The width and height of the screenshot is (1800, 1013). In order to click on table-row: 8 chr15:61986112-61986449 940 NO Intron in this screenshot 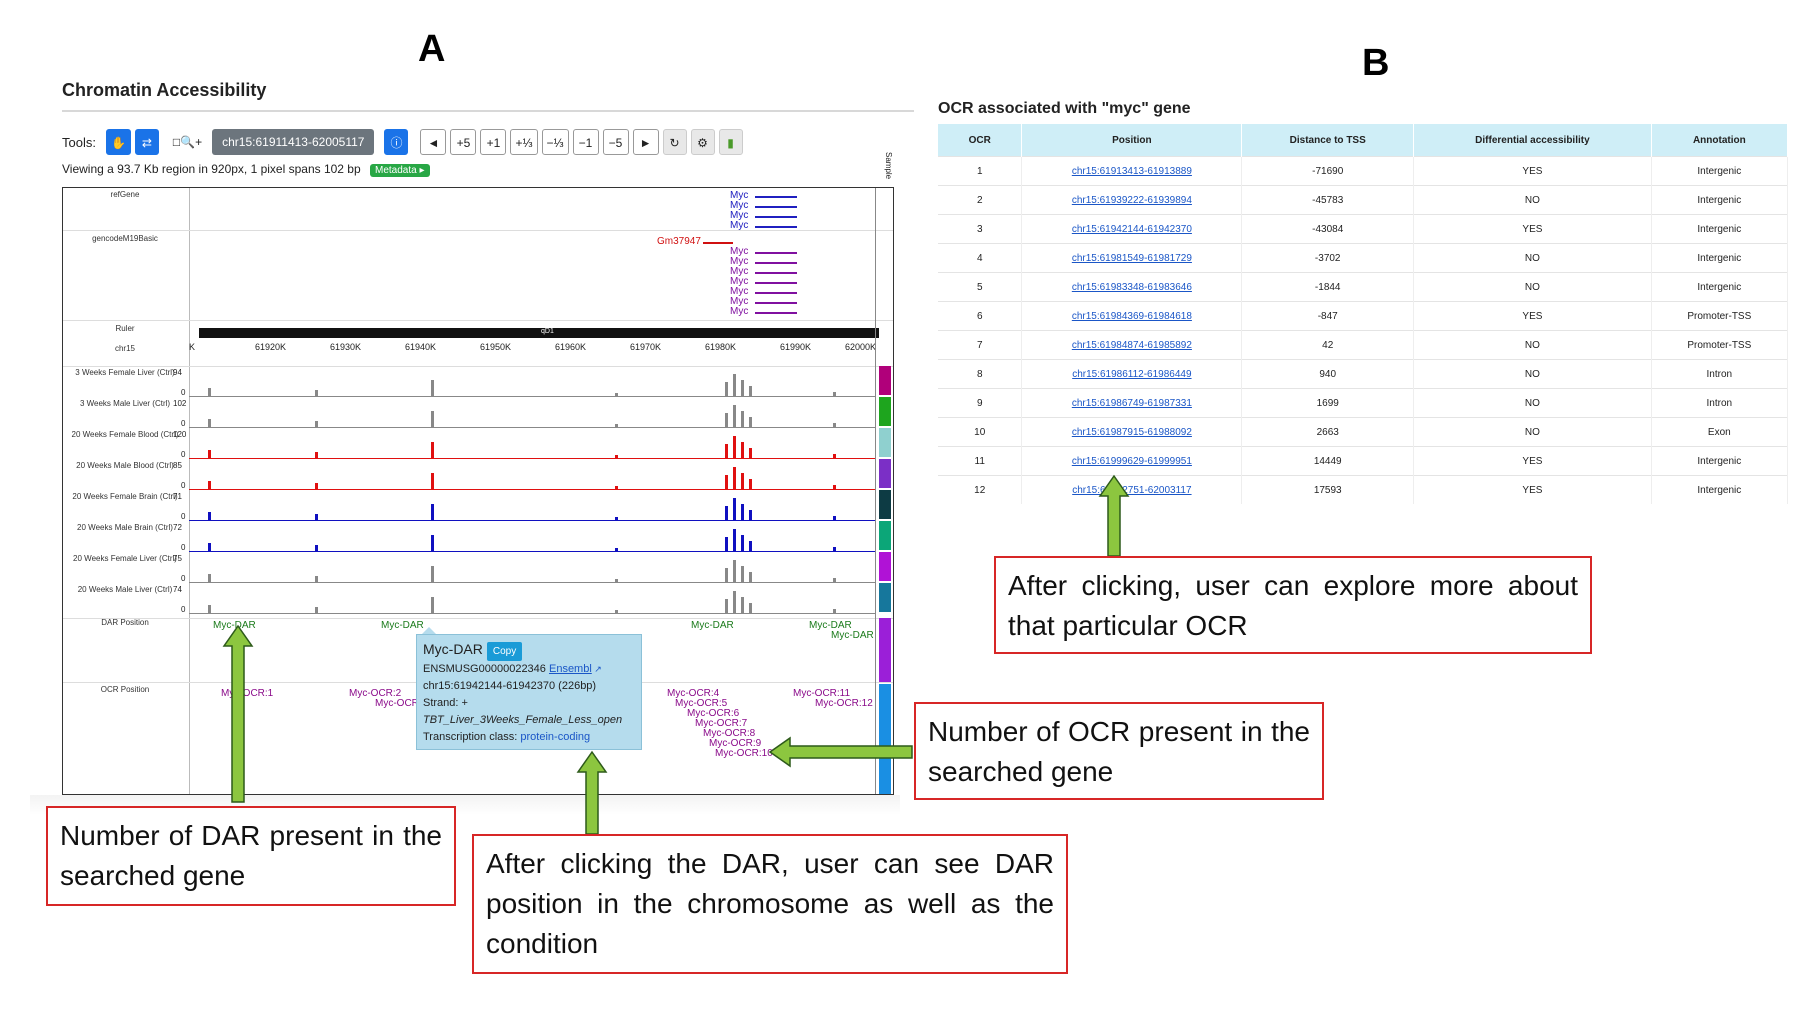, I will do `click(1363, 374)`.